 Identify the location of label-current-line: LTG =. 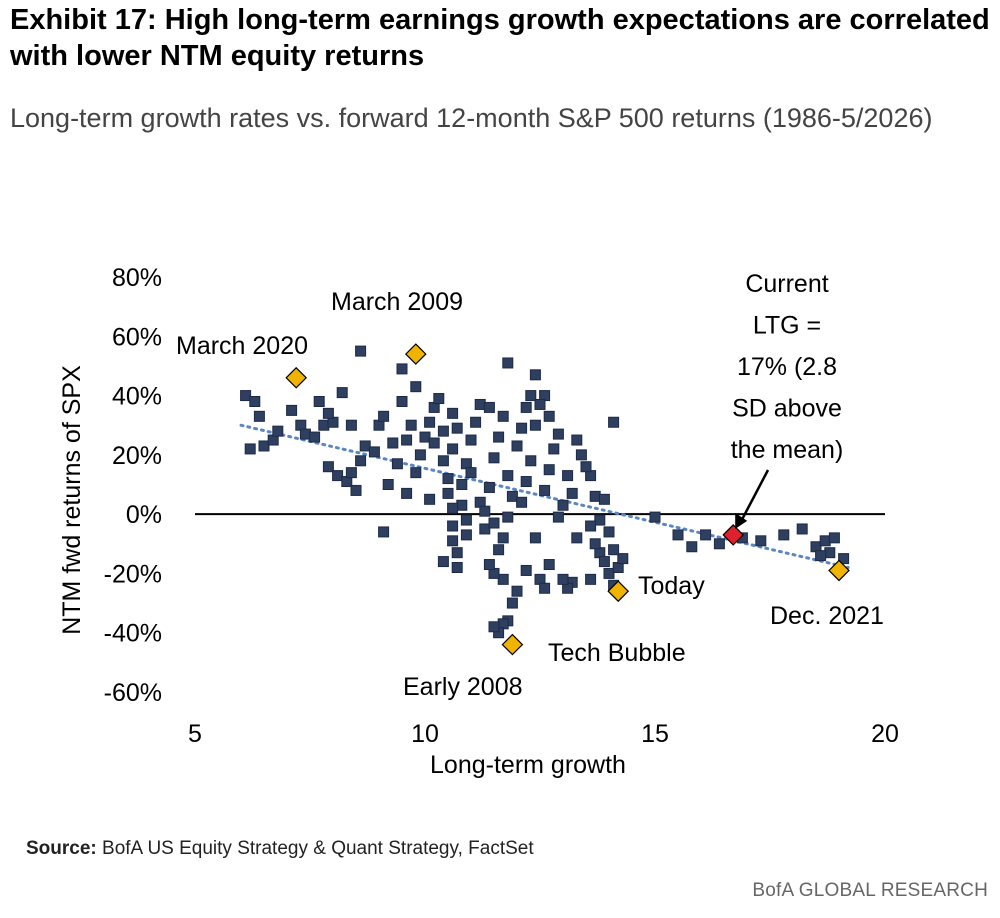
(787, 326).